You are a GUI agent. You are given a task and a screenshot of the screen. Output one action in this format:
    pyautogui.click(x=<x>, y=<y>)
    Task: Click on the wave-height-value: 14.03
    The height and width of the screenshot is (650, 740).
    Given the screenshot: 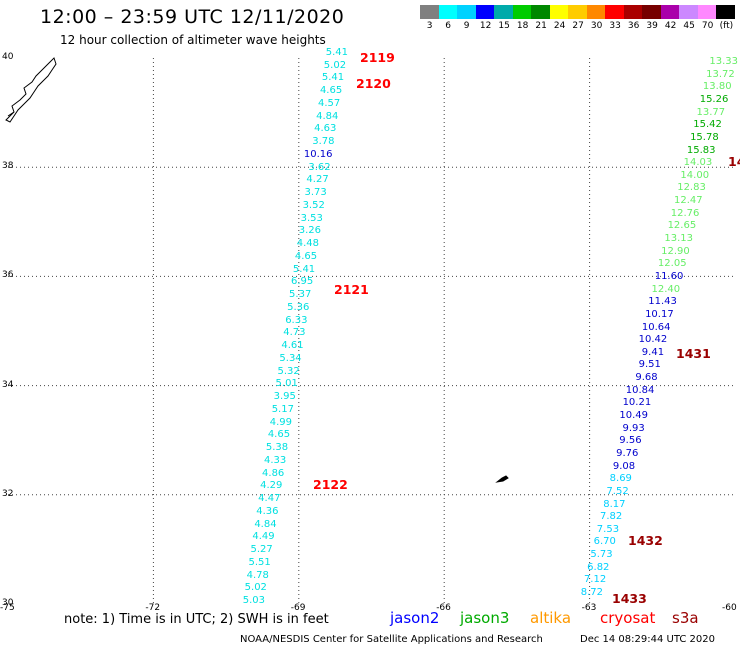 What is the action you would take?
    pyautogui.click(x=698, y=163)
    